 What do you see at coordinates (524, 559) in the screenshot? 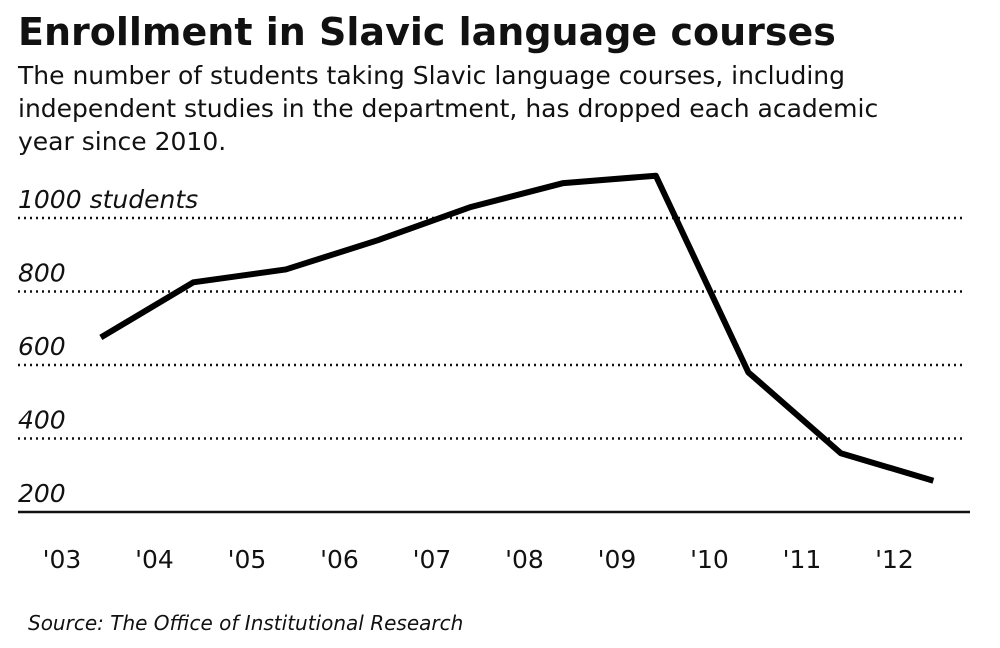
I see `x-tick-label: '08` at bounding box center [524, 559].